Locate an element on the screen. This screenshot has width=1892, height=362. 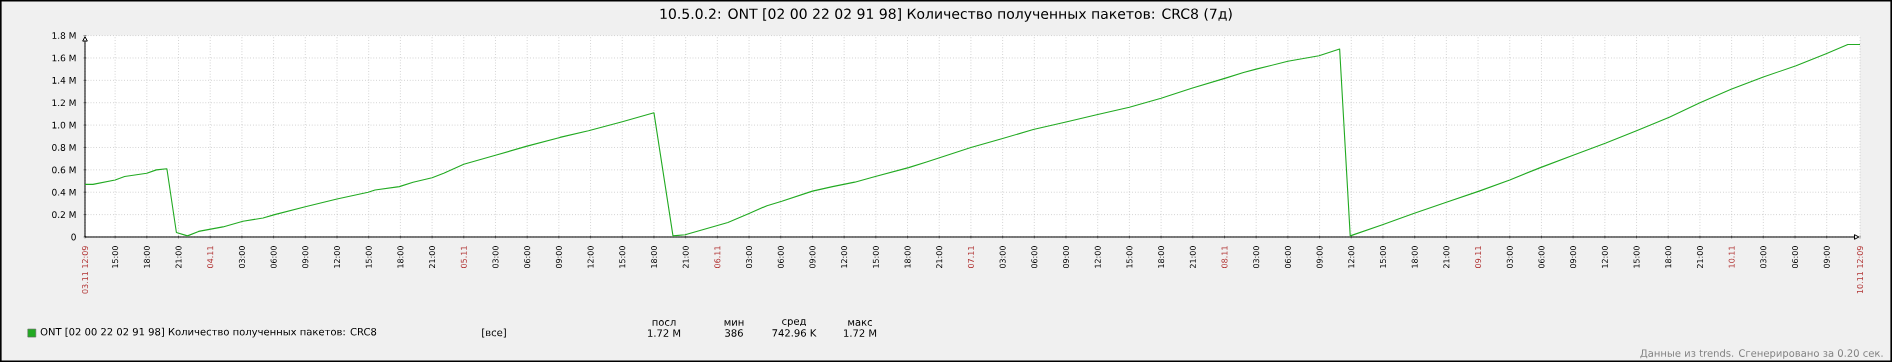
x-tick-label: 10.11 12:09 is located at coordinates (1860, 270).